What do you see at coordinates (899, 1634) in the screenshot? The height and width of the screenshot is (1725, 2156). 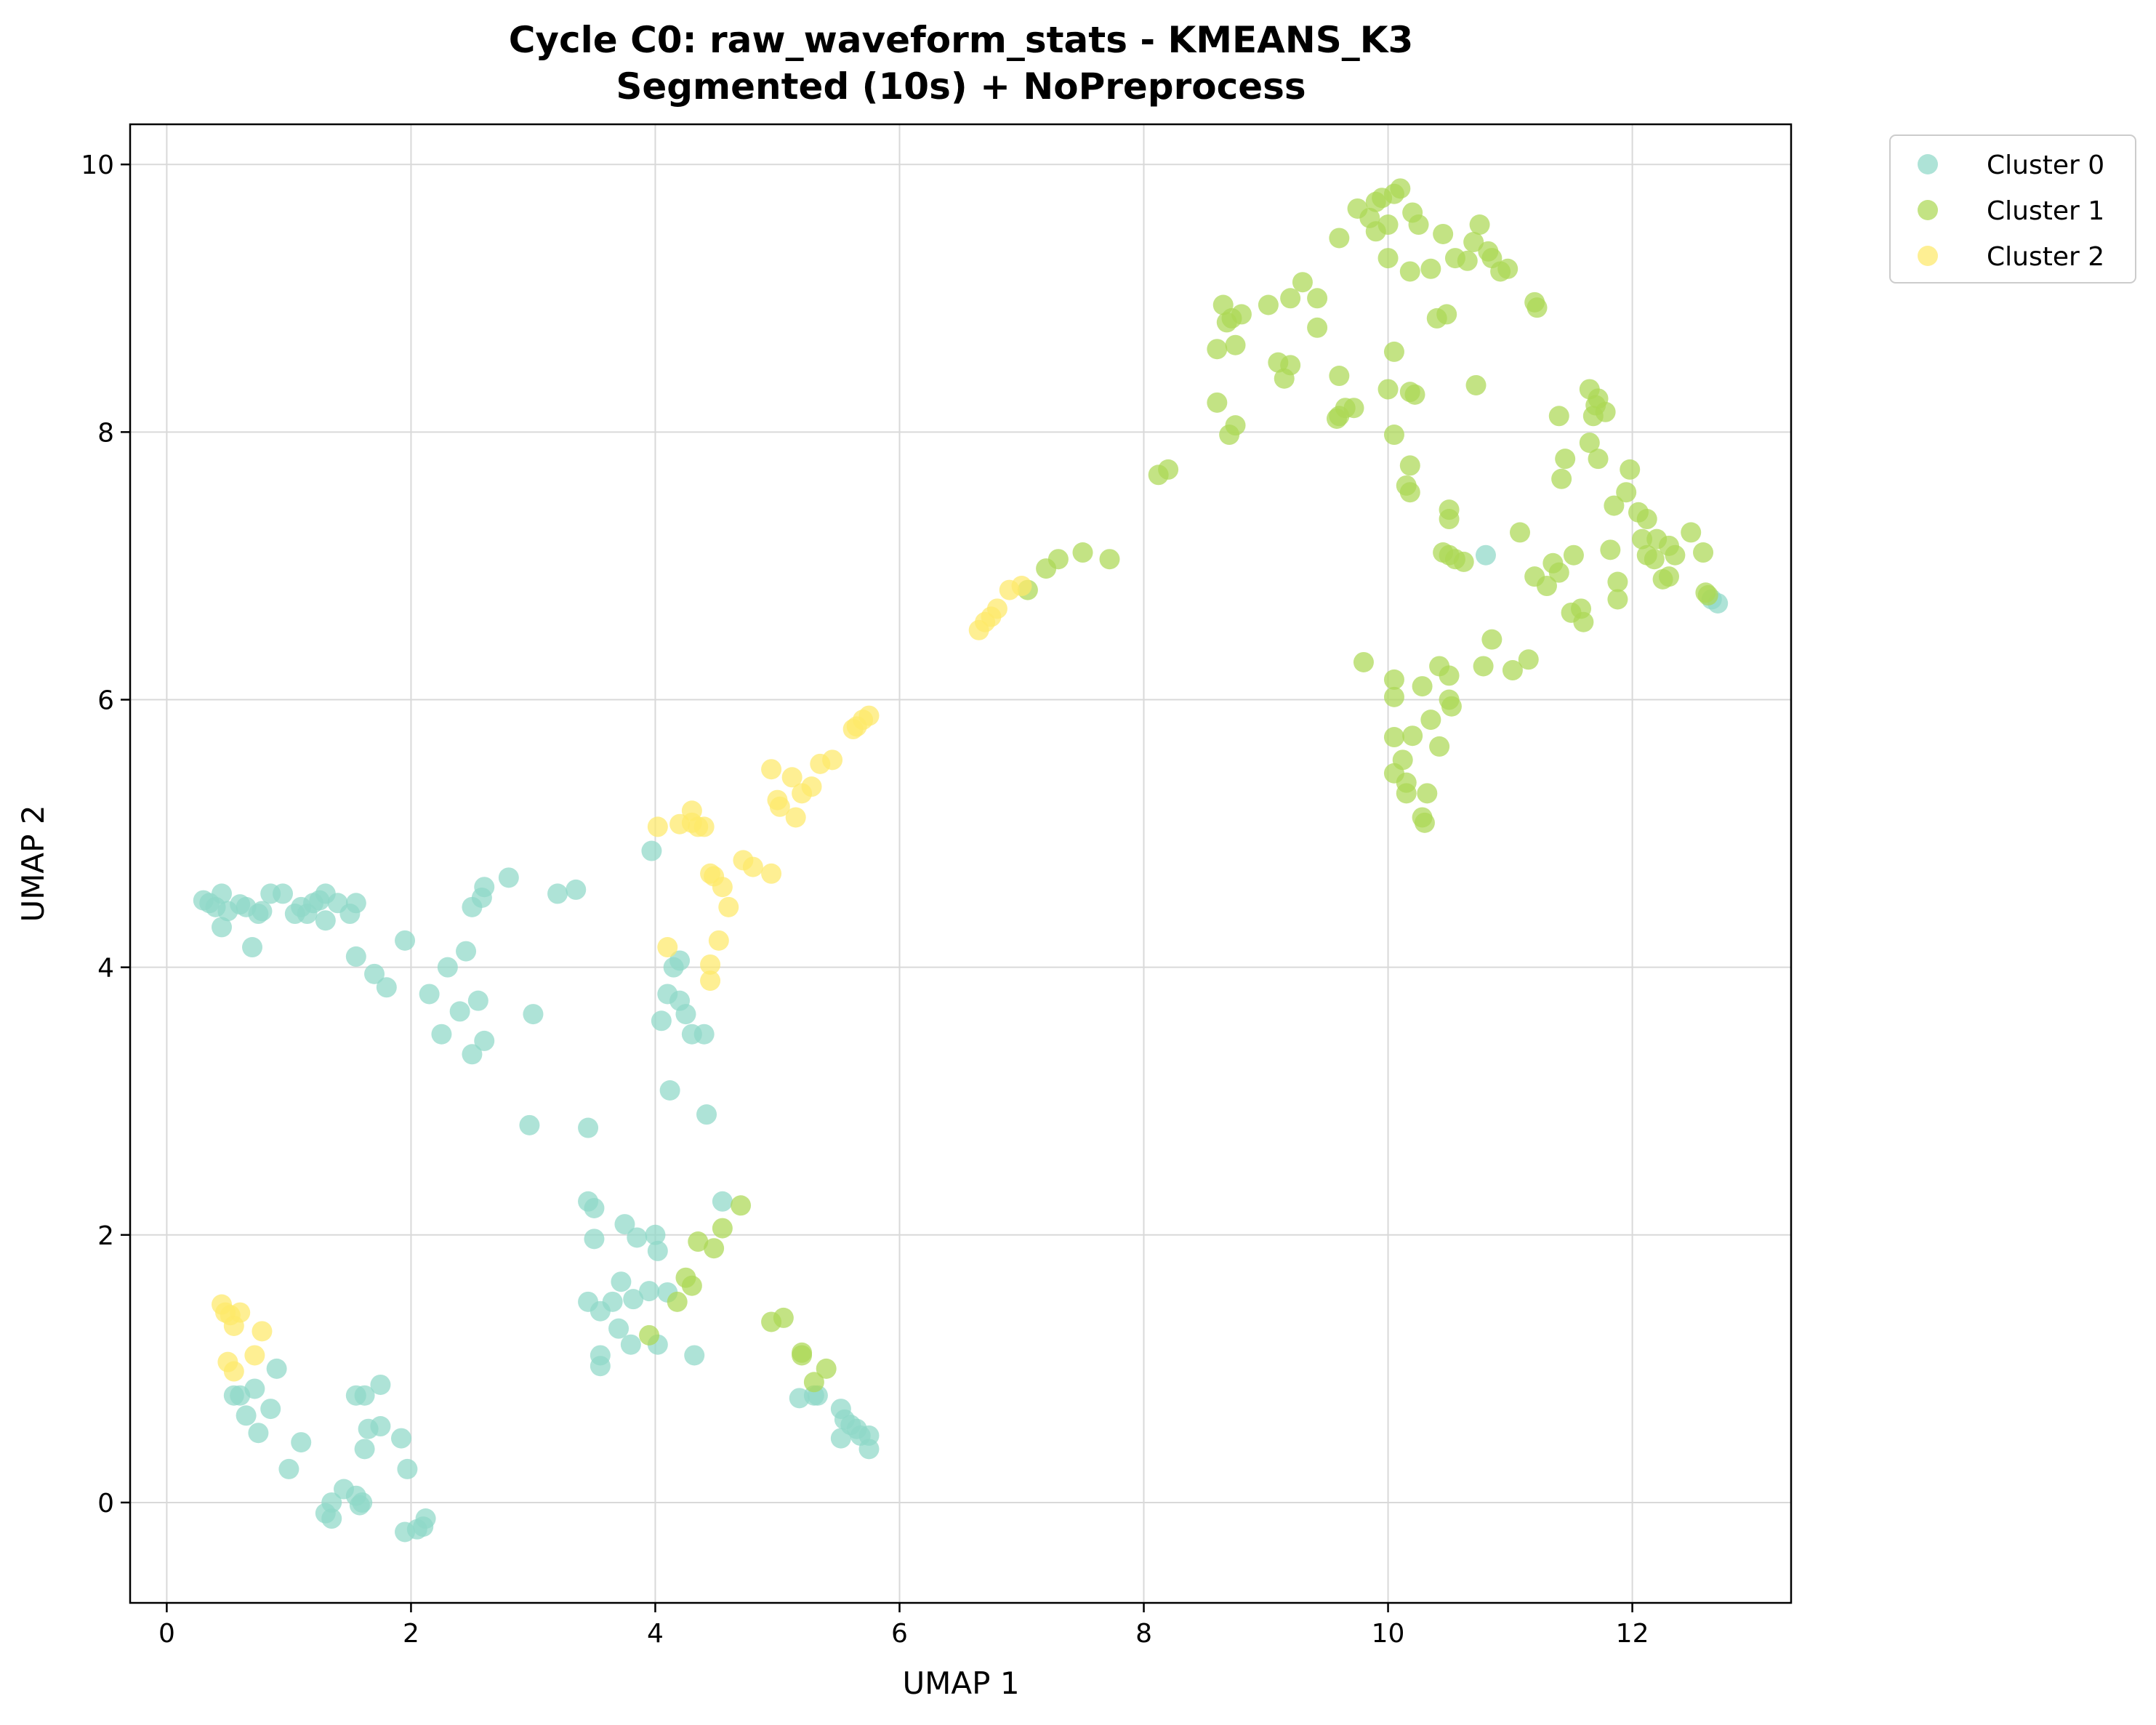 I see `x-tick-label: 6` at bounding box center [899, 1634].